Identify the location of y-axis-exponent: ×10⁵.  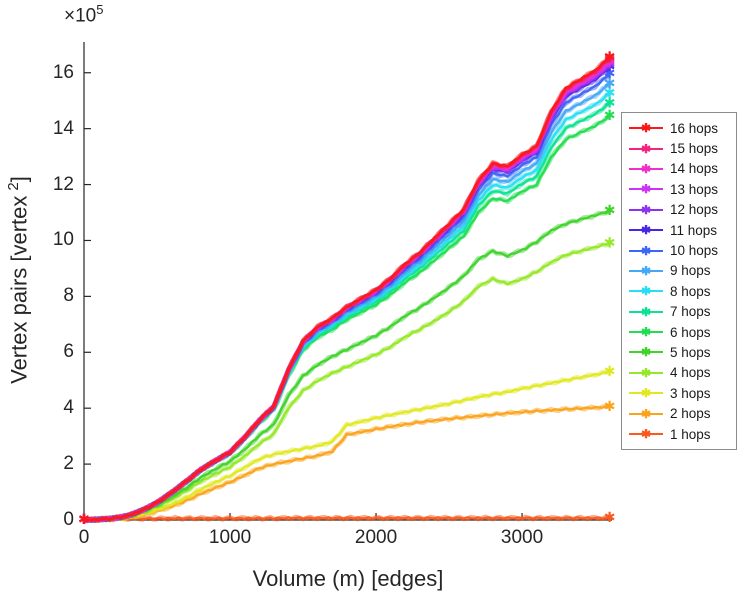
(84, 14).